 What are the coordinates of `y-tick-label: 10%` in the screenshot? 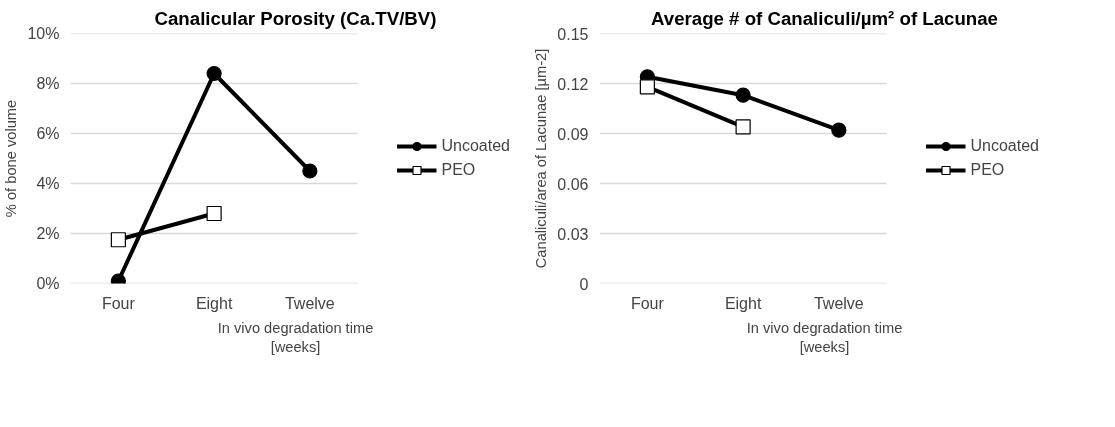 It's located at (43, 33).